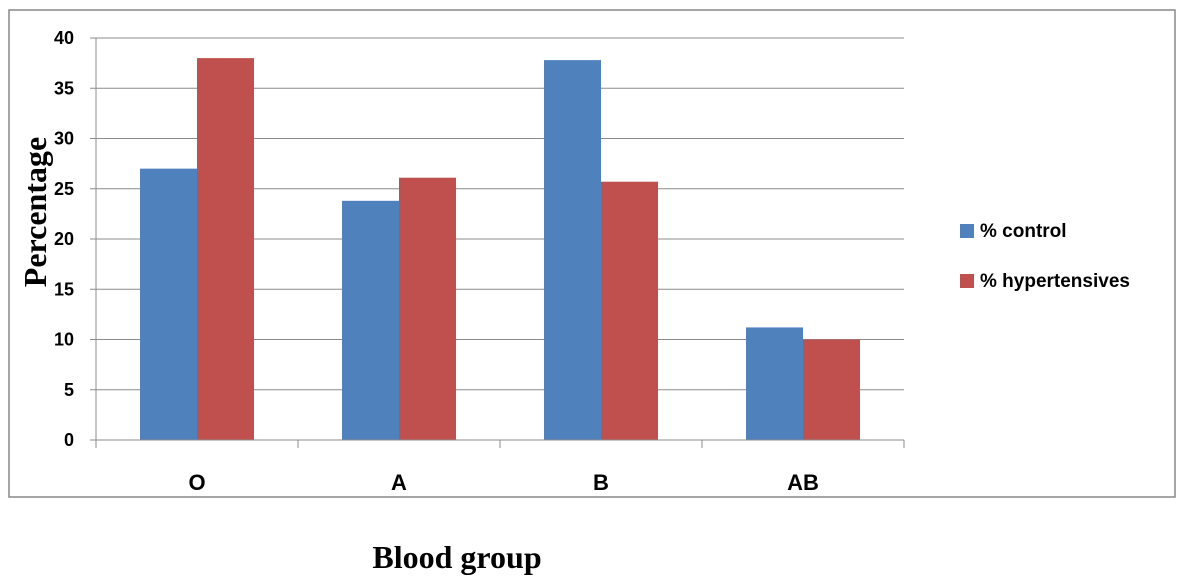  Describe the element at coordinates (803, 482) in the screenshot. I see `x-category-label: AB` at that location.